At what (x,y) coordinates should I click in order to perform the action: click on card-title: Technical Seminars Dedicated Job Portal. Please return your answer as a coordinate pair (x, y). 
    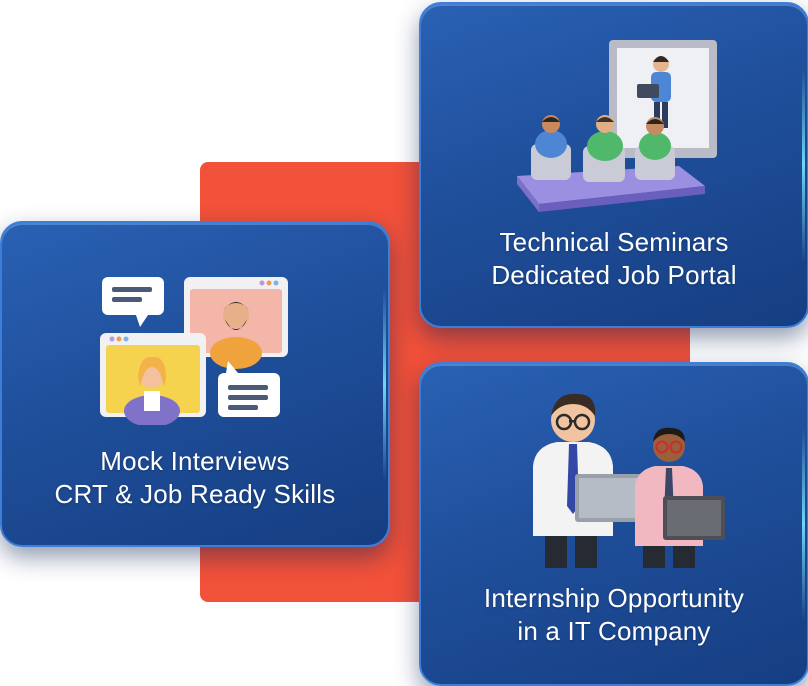
    Looking at the image, I should click on (614, 259).